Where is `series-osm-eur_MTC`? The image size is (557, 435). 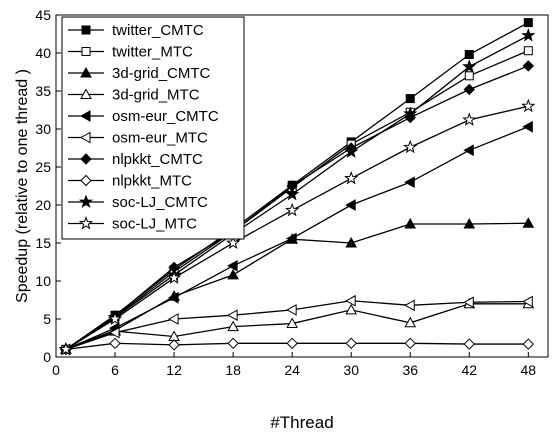
series-osm-eur_MTC is located at coordinates (296, 325).